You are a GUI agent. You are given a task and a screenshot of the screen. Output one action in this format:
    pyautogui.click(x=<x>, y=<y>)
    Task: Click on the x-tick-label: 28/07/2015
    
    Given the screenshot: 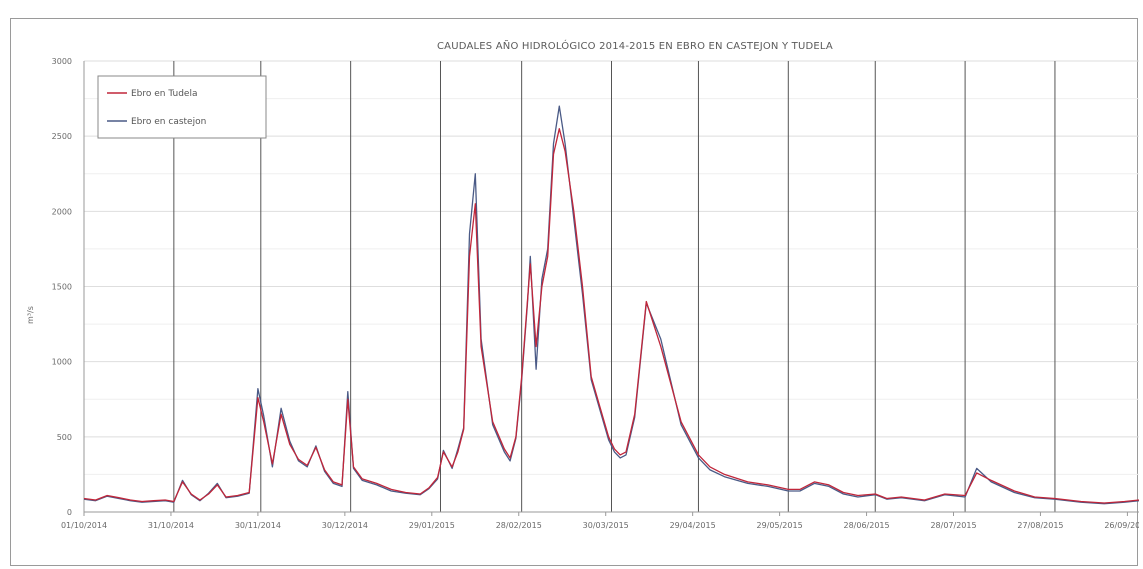 What is the action you would take?
    pyautogui.click(x=953, y=525)
    